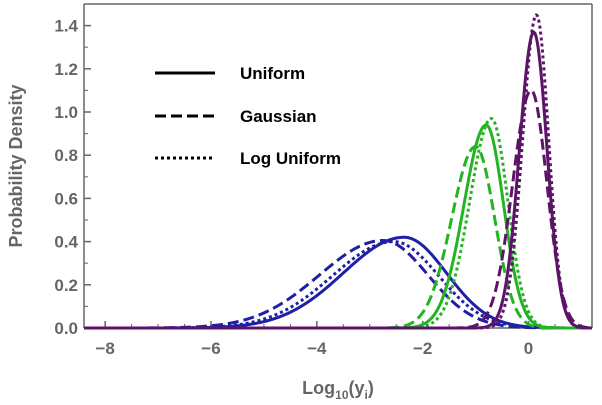  Describe the element at coordinates (366, 395) in the screenshot. I see `x-axis-label-var-sub: i` at that location.